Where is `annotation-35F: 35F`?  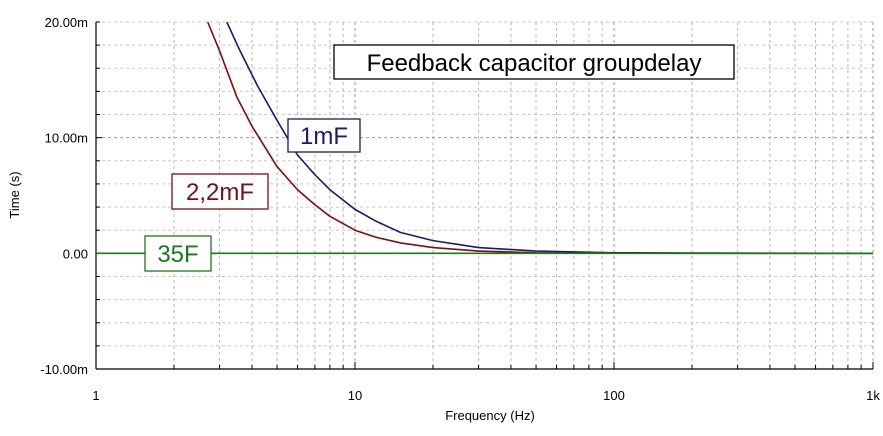
annotation-35F: 35F is located at coordinates (178, 253).